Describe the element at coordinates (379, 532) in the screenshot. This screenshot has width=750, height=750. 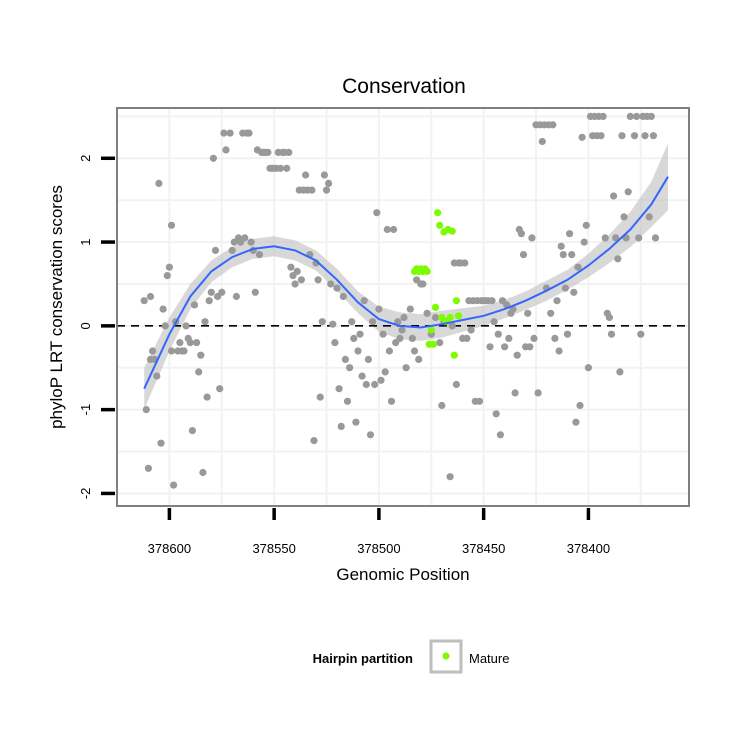
I see `x-axis: 378600 378550 378500 378450 378400` at that location.